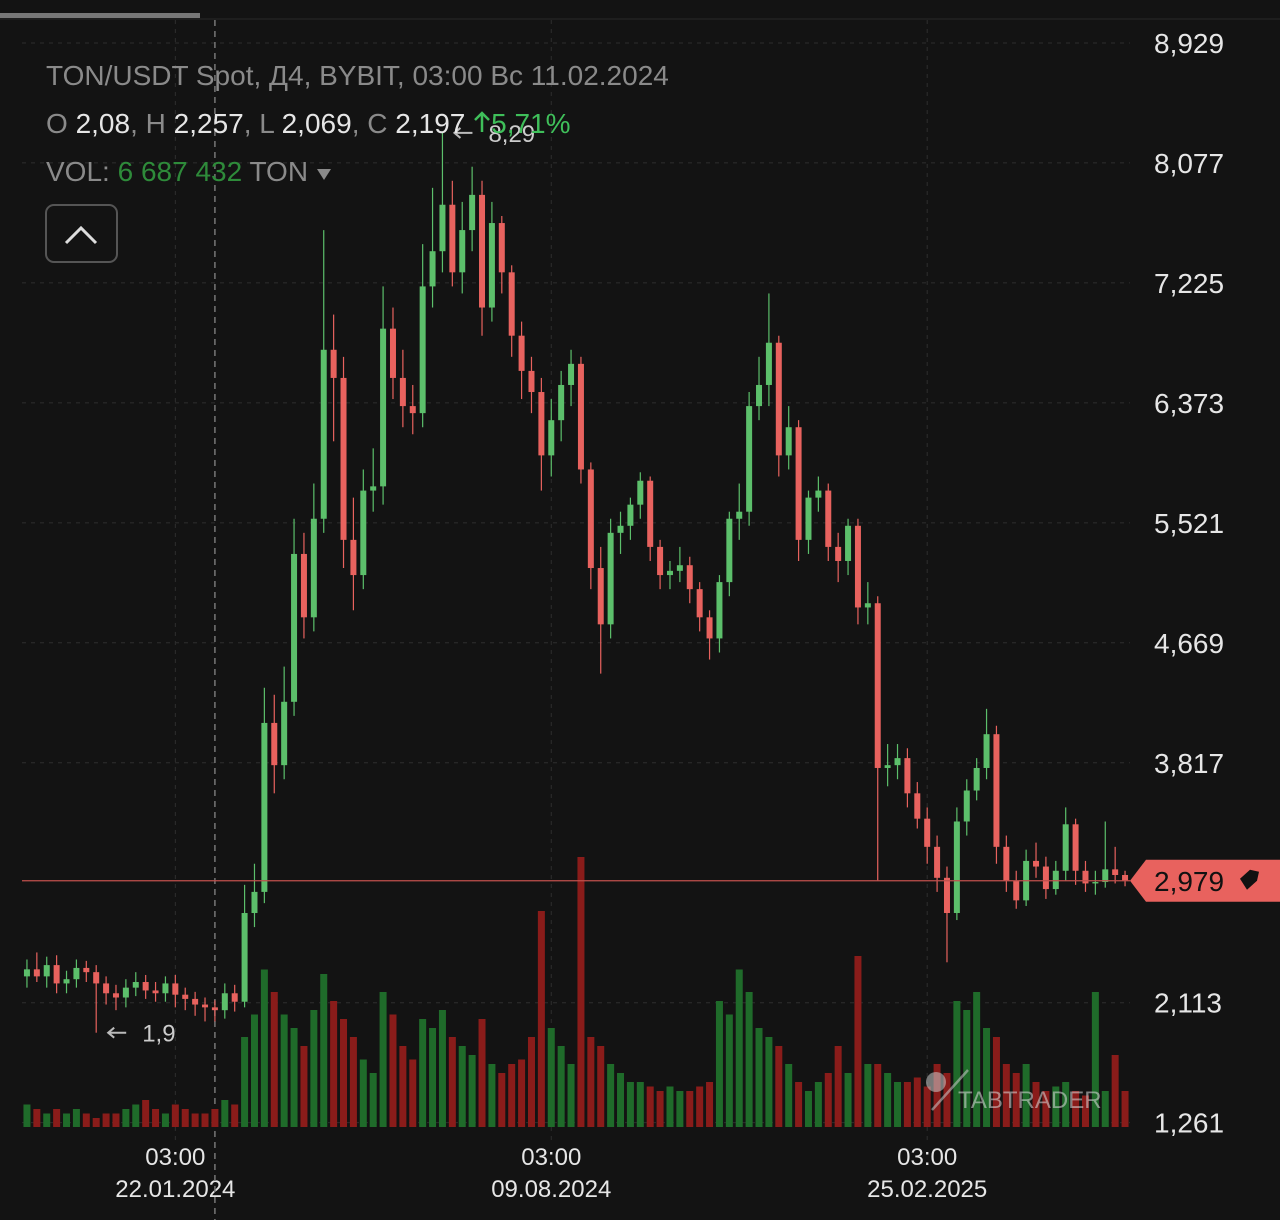 The image size is (1280, 1220). Describe the element at coordinates (324, 174) in the screenshot. I see `dropdown-icon` at that location.